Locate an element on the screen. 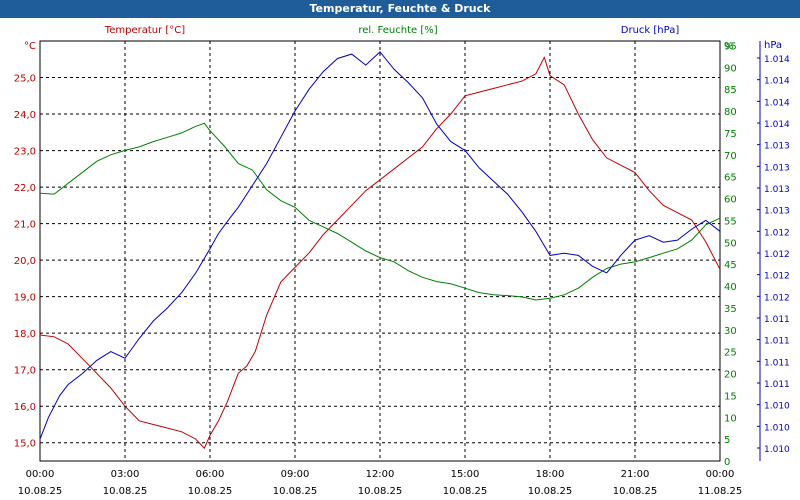 The width and height of the screenshot is (800, 500). y-tick-label-temperature: 24,0 is located at coordinates (25, 115).